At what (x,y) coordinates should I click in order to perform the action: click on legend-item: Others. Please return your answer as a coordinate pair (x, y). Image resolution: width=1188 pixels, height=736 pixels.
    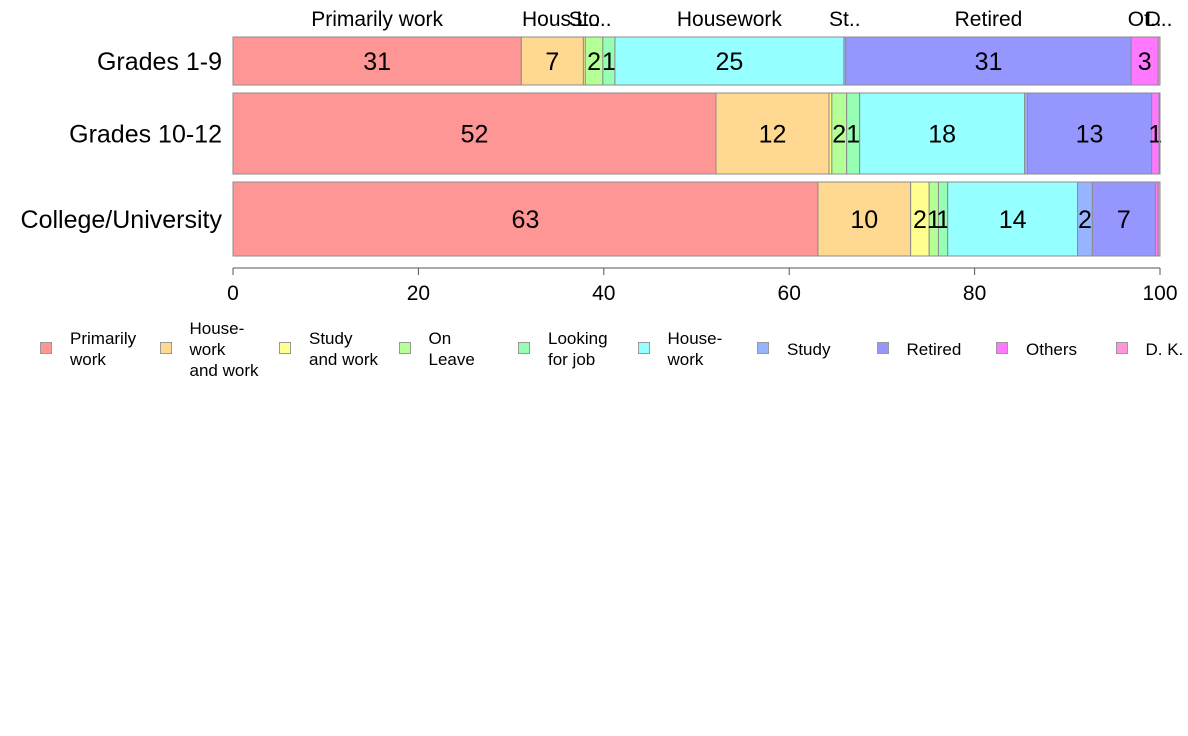
    Looking at the image, I should click on (1036, 339).